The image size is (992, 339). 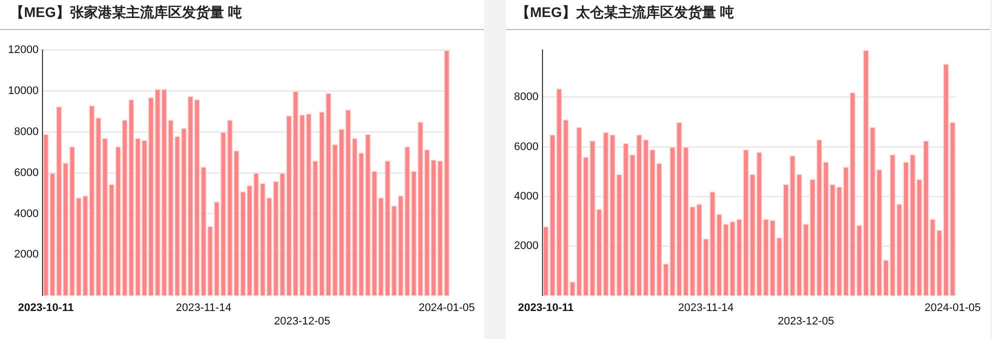 I want to click on y-tick-label: 12000, so click(x=23, y=50).